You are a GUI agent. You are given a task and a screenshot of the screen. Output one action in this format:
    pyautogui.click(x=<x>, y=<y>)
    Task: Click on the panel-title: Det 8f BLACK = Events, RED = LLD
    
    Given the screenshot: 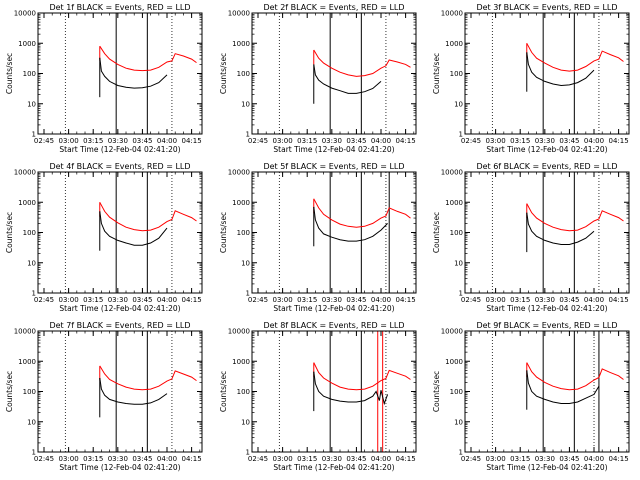 What is the action you would take?
    pyautogui.click(x=333, y=325)
    